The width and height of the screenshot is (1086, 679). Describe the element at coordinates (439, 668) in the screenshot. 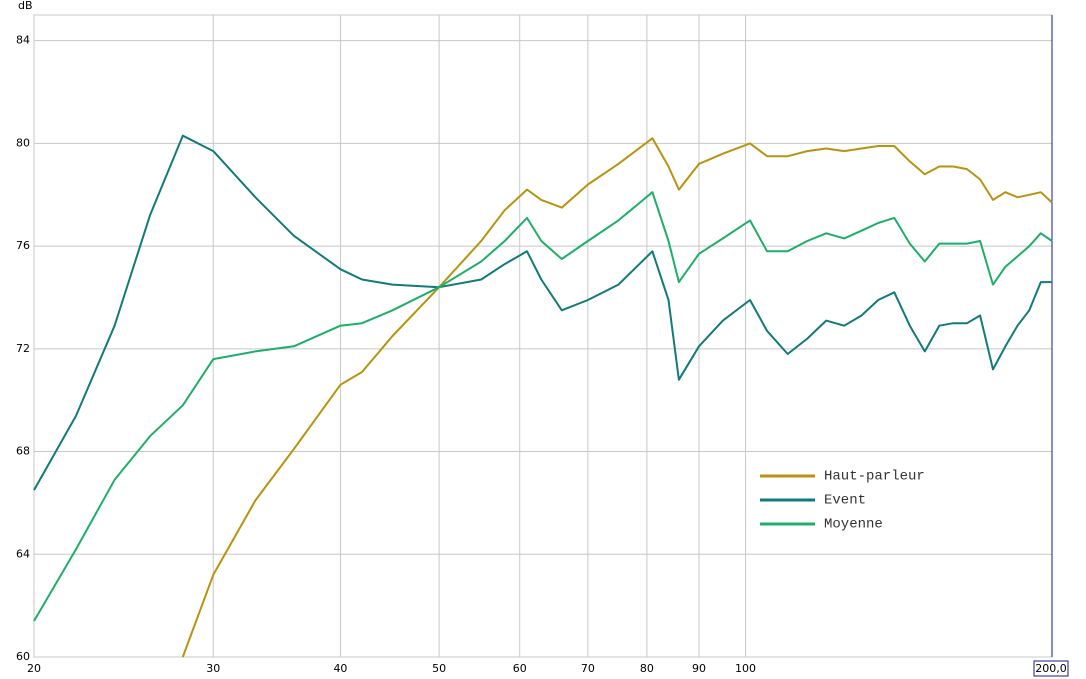

I see `x-tick-label: 50` at that location.